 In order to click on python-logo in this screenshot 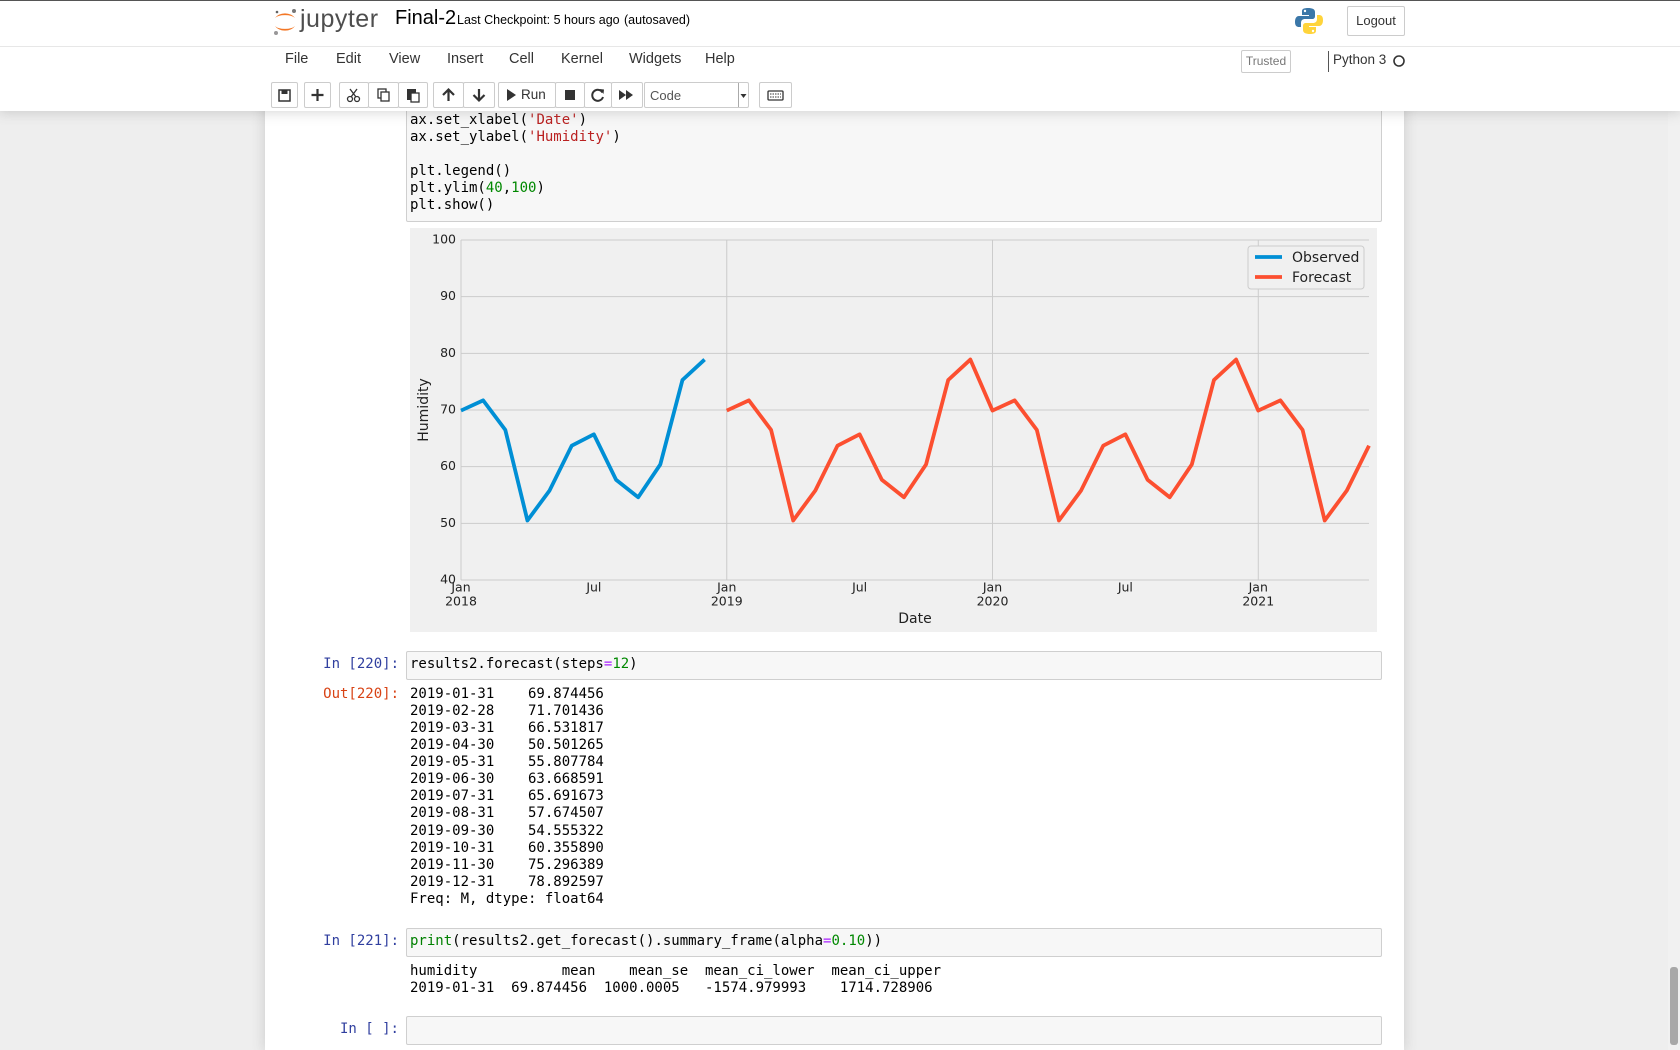, I will do `click(1309, 21)`.